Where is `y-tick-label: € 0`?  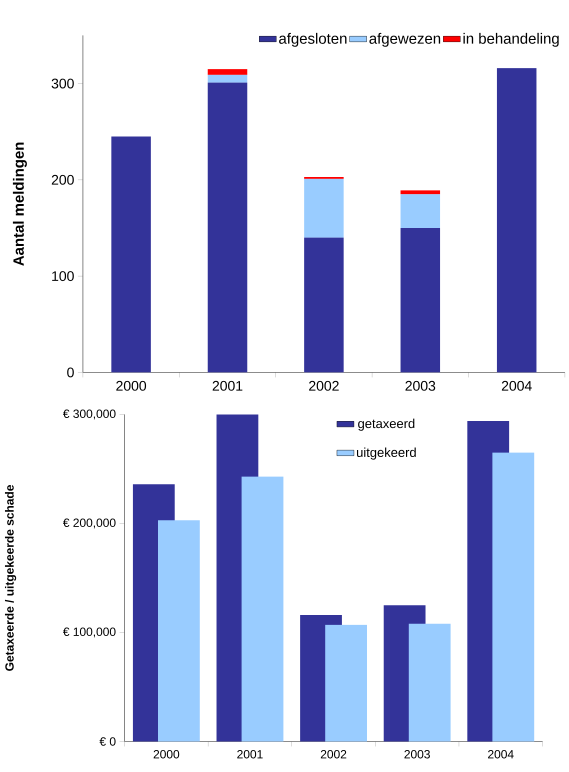
y-tick-label: € 0 is located at coordinates (108, 741).